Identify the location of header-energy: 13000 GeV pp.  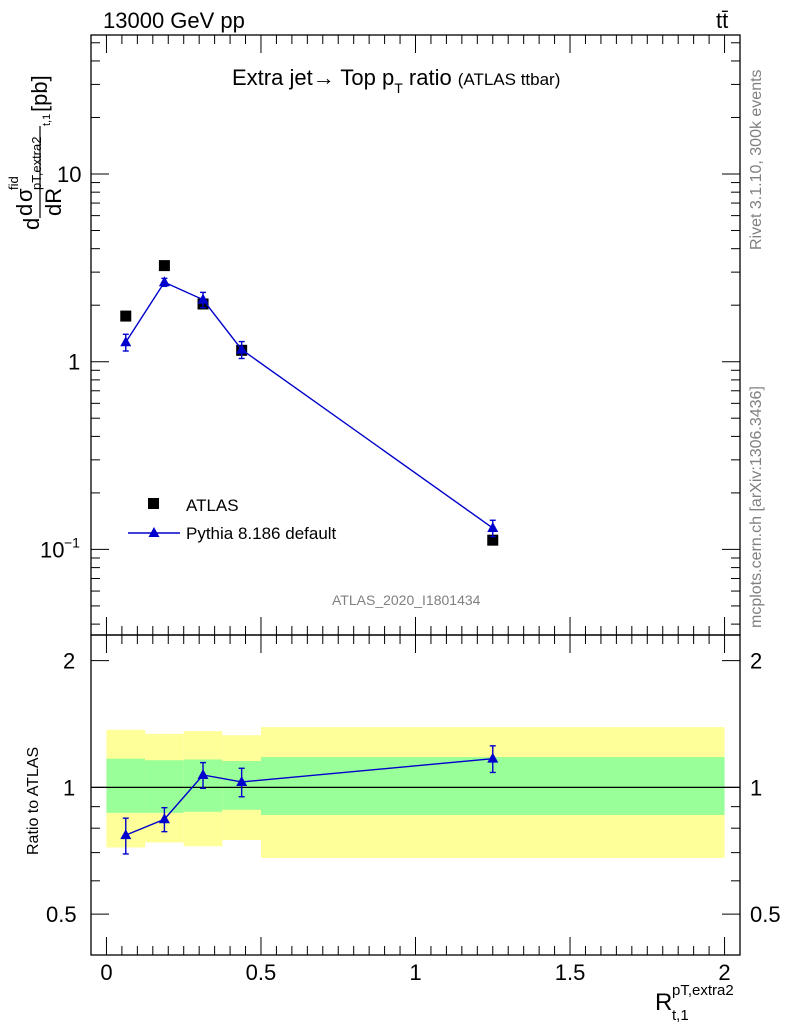
(174, 20).